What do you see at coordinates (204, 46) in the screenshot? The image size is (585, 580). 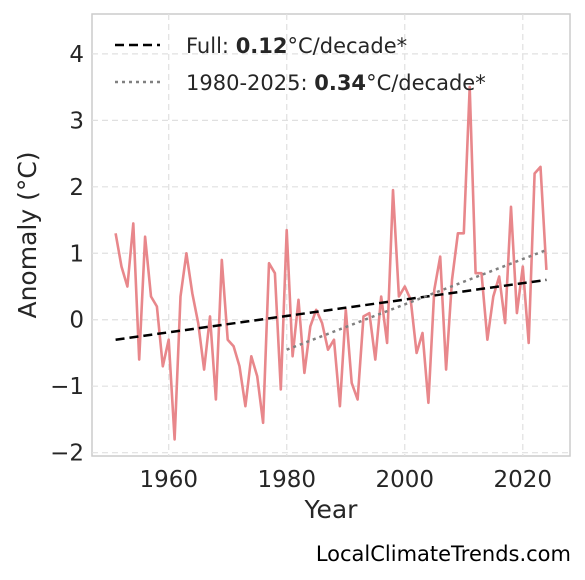 I see `legend-full-name: Full` at bounding box center [204, 46].